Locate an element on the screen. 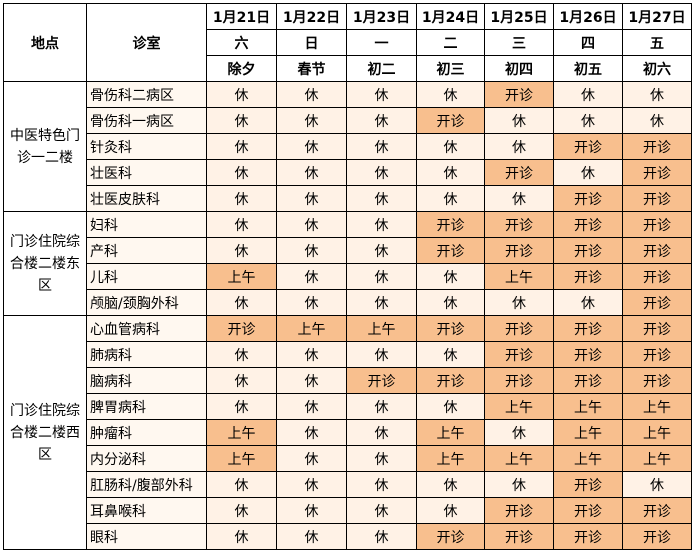  table-row: 眼科休休休开诊 开诊 开诊 开诊 is located at coordinates (348, 536).